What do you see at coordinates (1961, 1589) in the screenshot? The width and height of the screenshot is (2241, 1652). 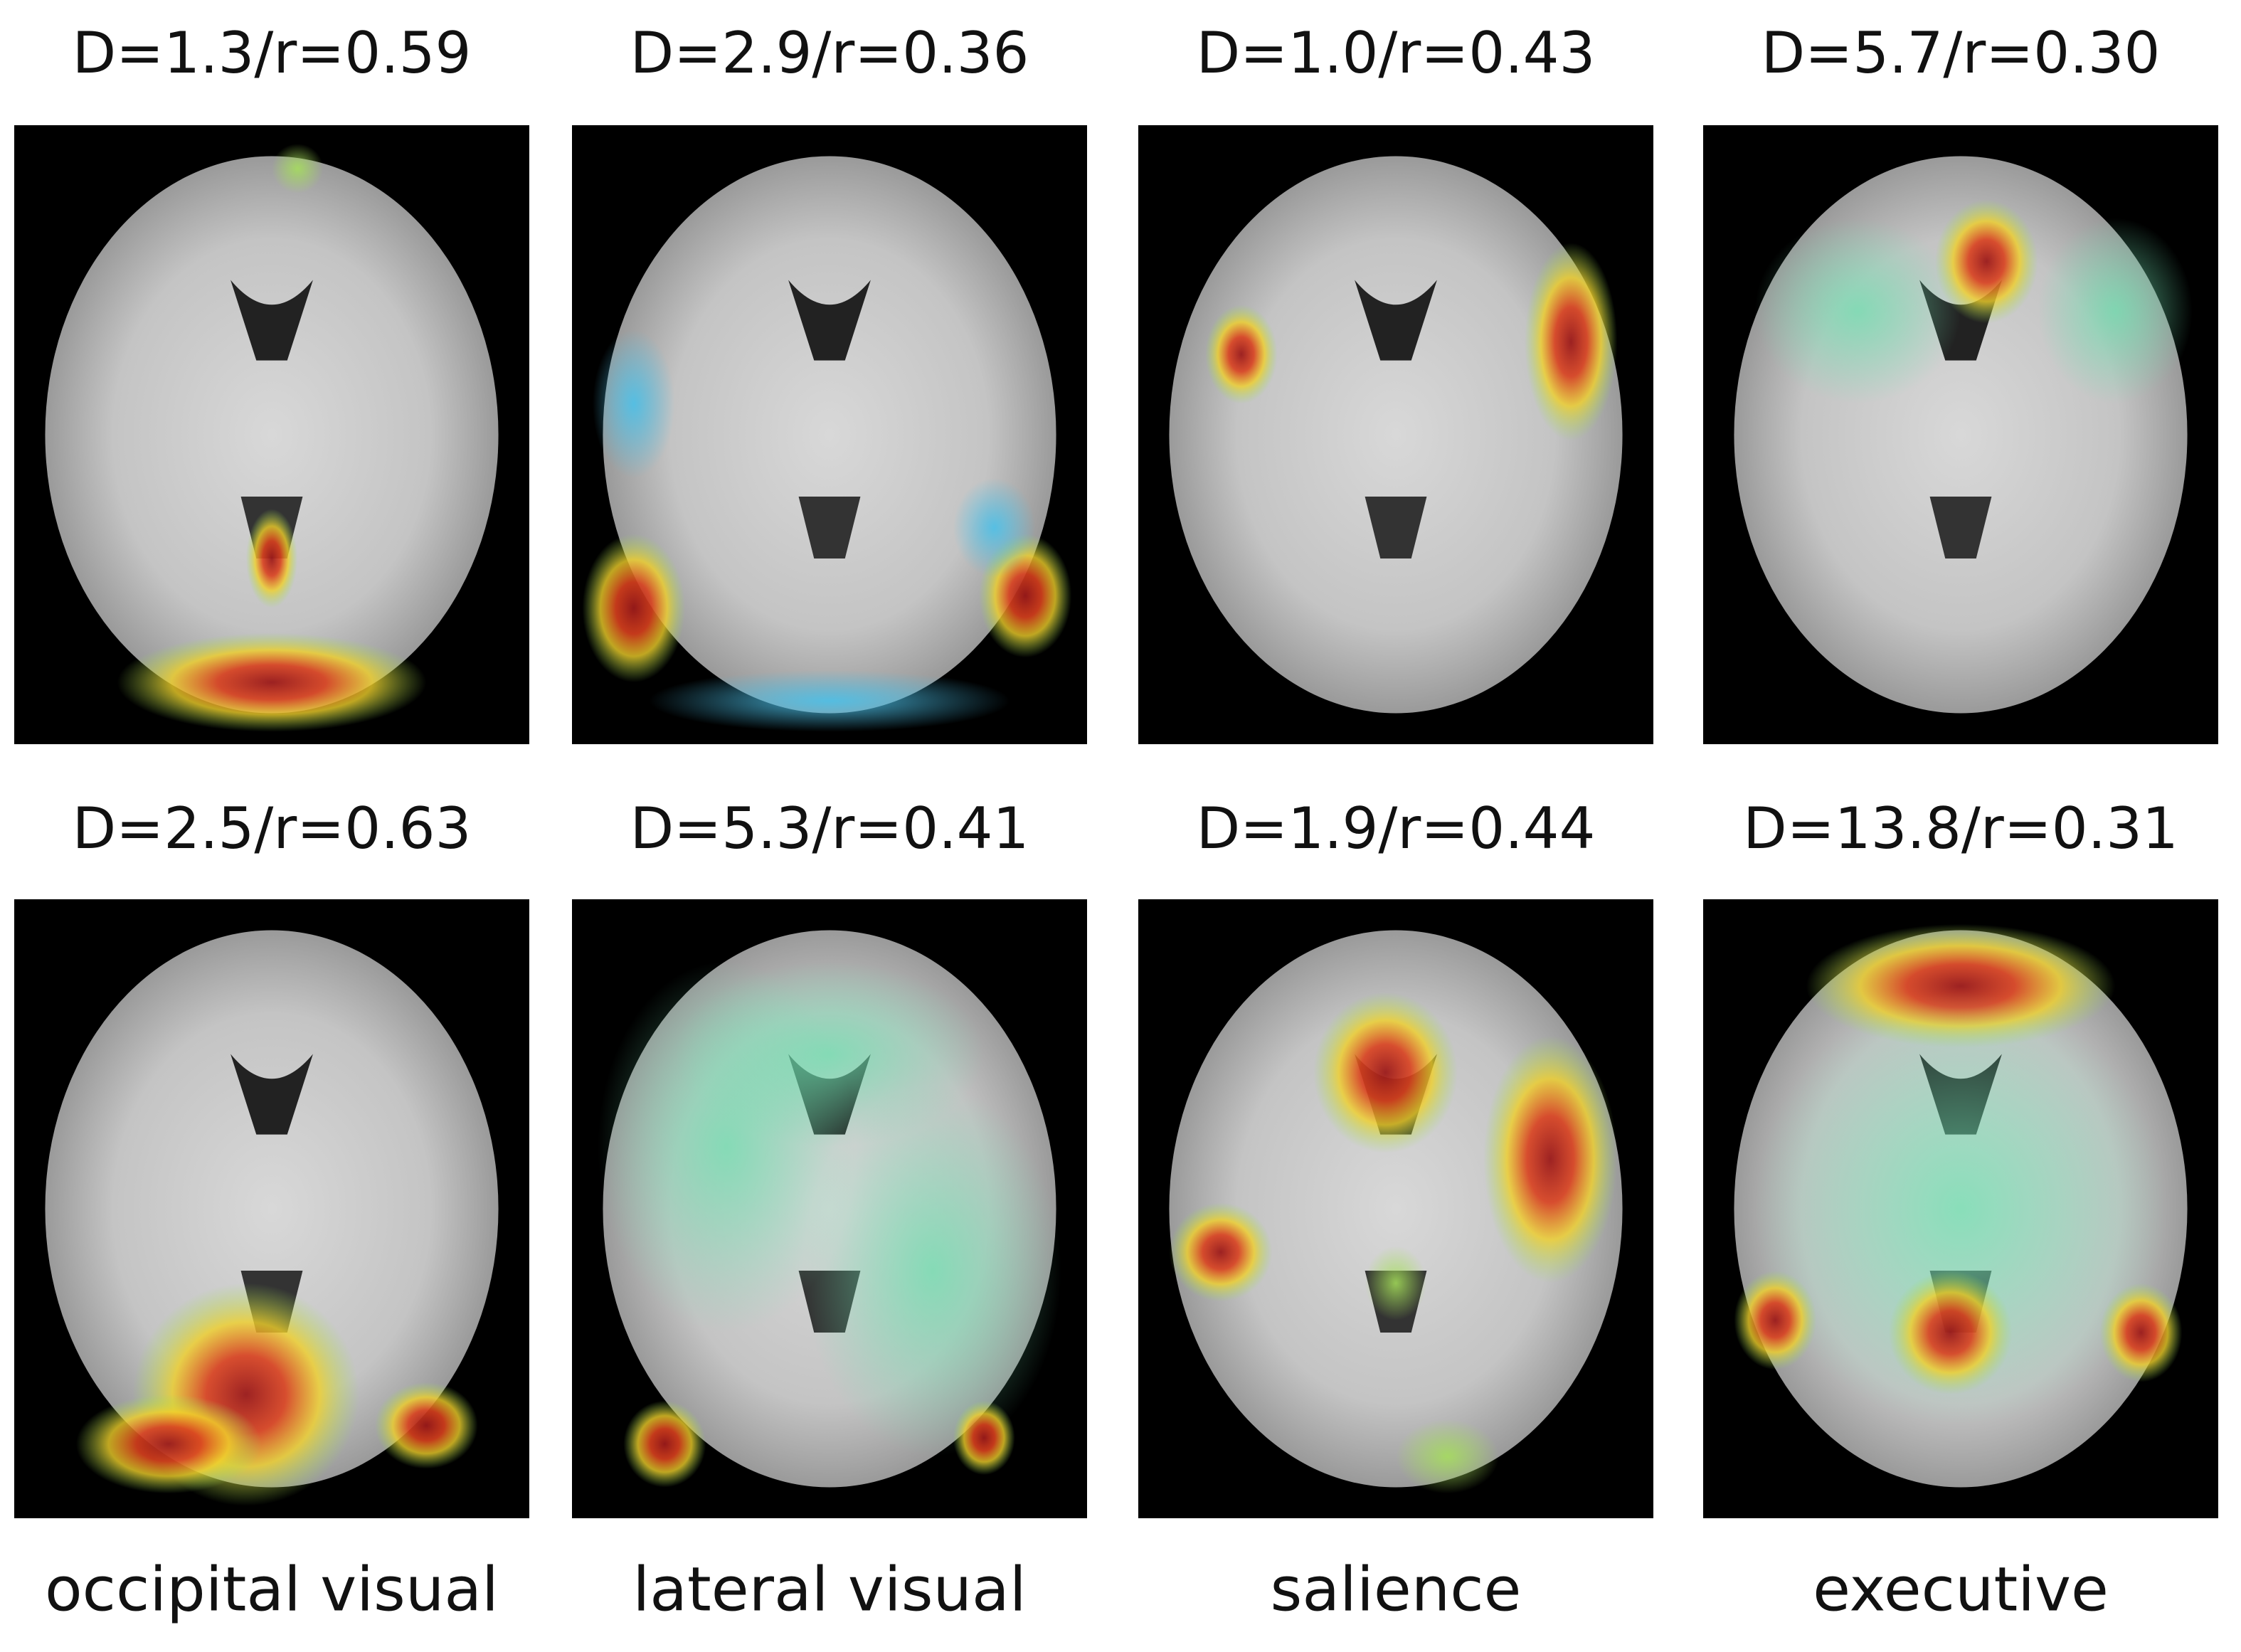 I see `column-label: executive` at bounding box center [1961, 1589].